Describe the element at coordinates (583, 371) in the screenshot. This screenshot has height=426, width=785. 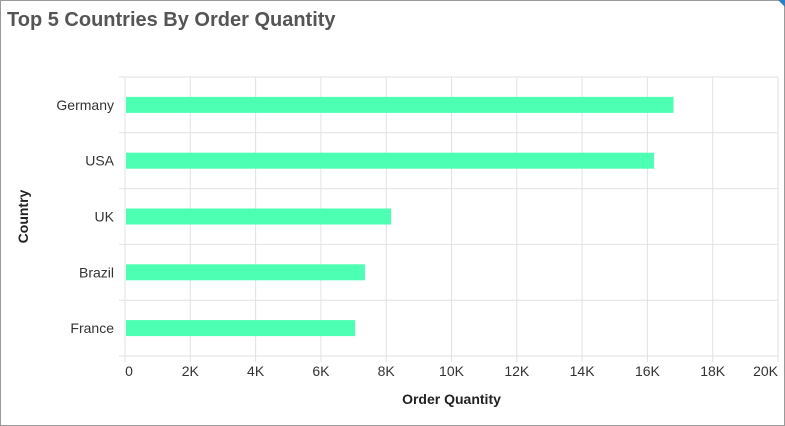
I see `x-tick-label: 14K` at that location.